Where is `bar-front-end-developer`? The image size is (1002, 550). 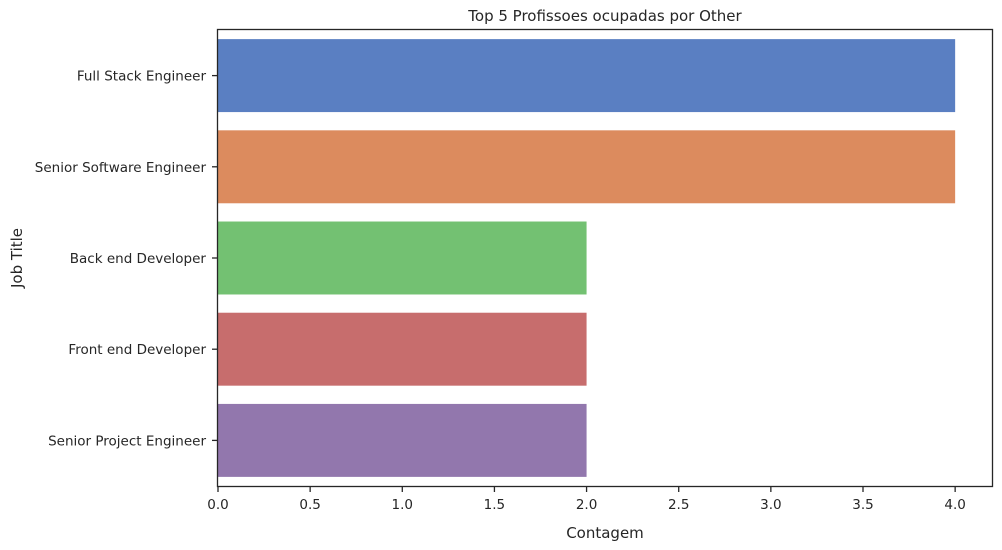
bar-front-end-developer is located at coordinates (402, 349).